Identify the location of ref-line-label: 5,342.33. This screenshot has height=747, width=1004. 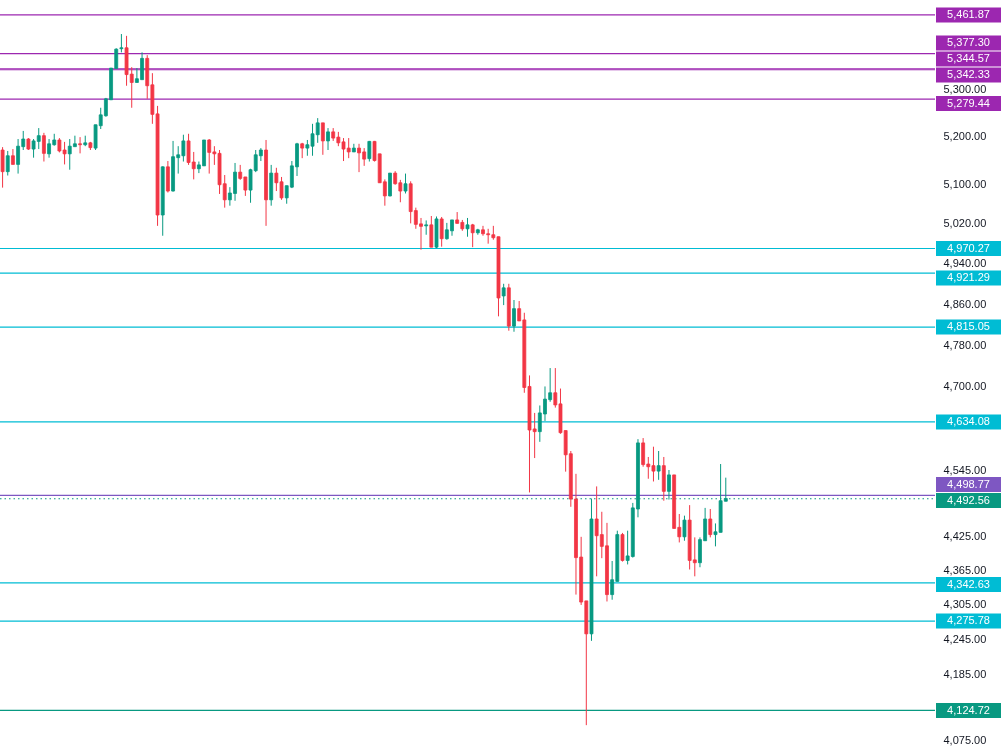
(968, 74).